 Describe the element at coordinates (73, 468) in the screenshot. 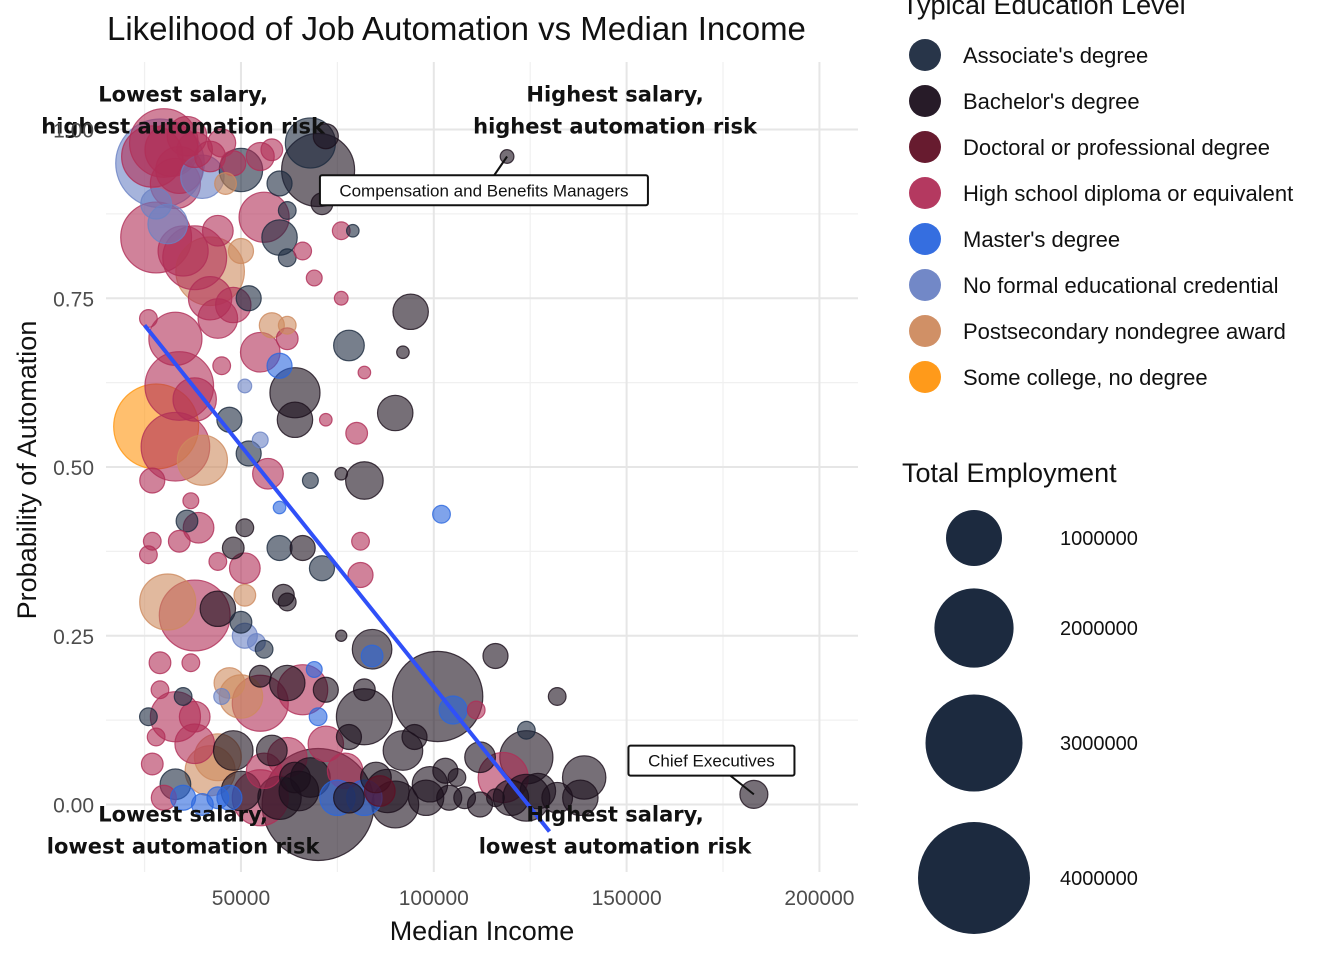

I see `y-tick-label: 0.50` at that location.